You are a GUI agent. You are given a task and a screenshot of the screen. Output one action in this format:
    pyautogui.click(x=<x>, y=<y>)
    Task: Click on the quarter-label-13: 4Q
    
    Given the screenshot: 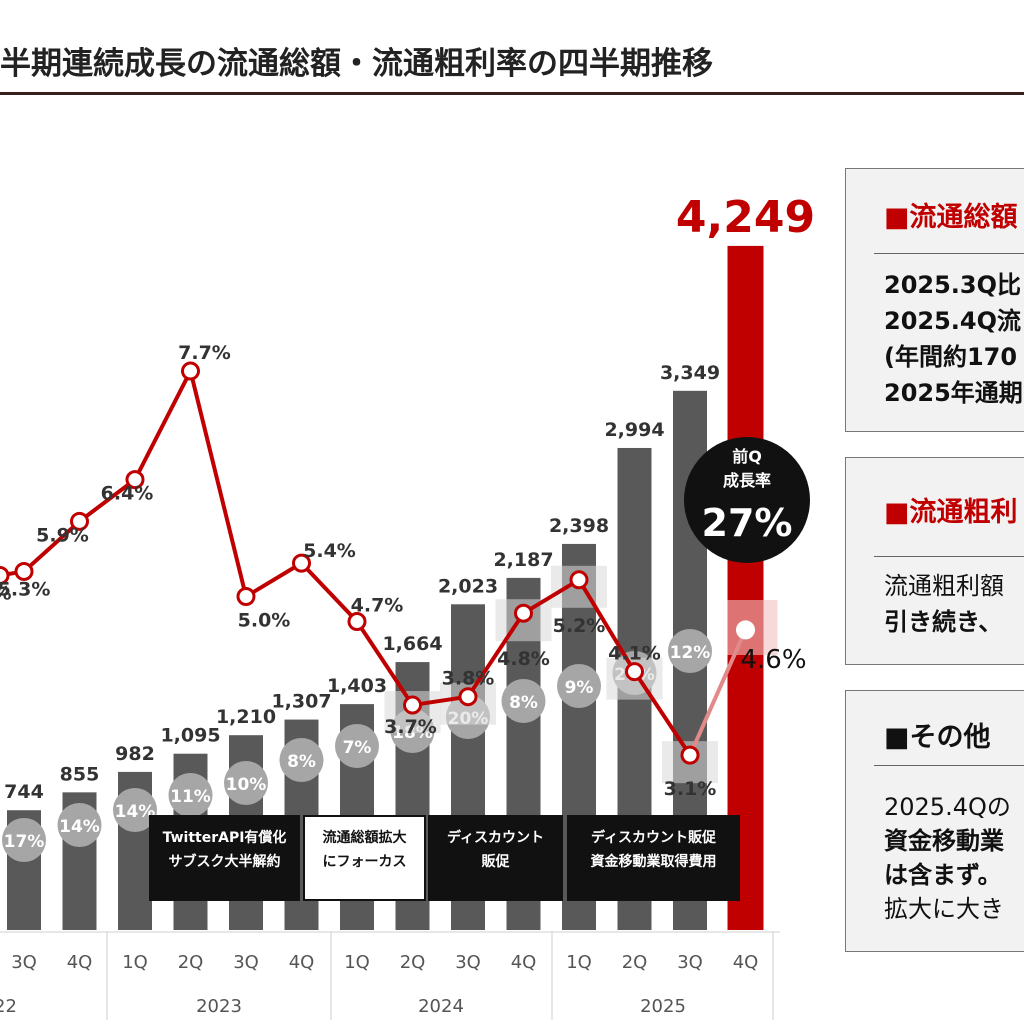 What is the action you would take?
    pyautogui.click(x=746, y=962)
    